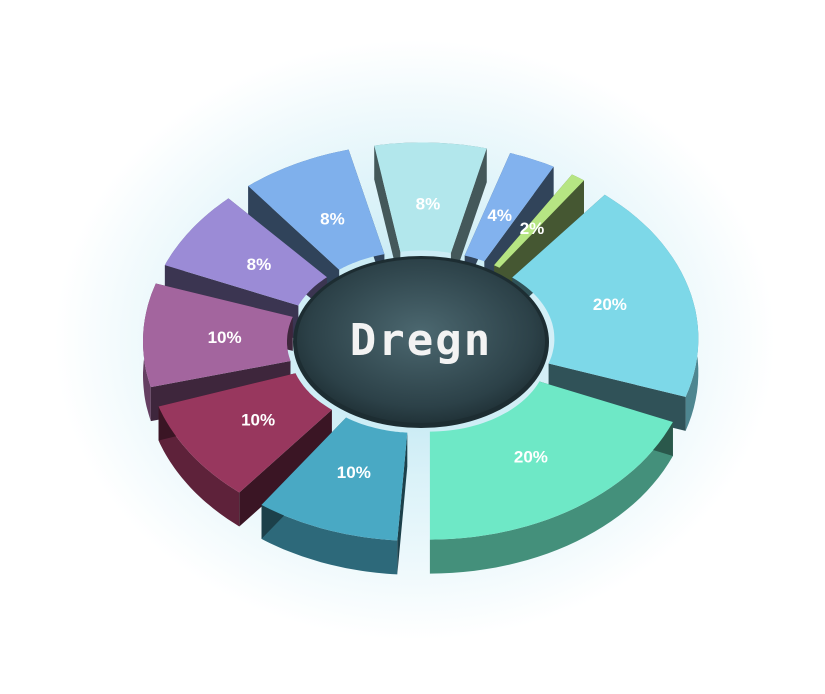 The image size is (825, 694). What do you see at coordinates (499, 215) in the screenshot?
I see `slice-percent-label: 4%` at bounding box center [499, 215].